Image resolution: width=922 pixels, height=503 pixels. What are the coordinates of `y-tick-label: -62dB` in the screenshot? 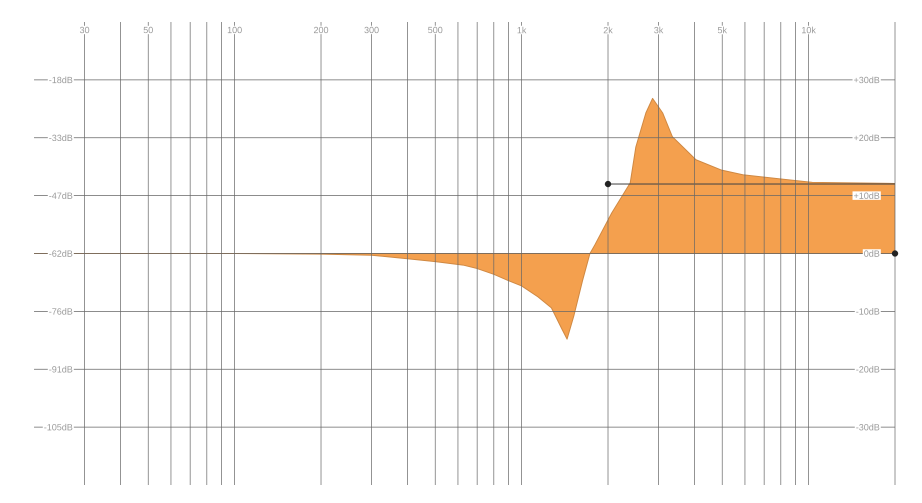 It's located at (60, 253).